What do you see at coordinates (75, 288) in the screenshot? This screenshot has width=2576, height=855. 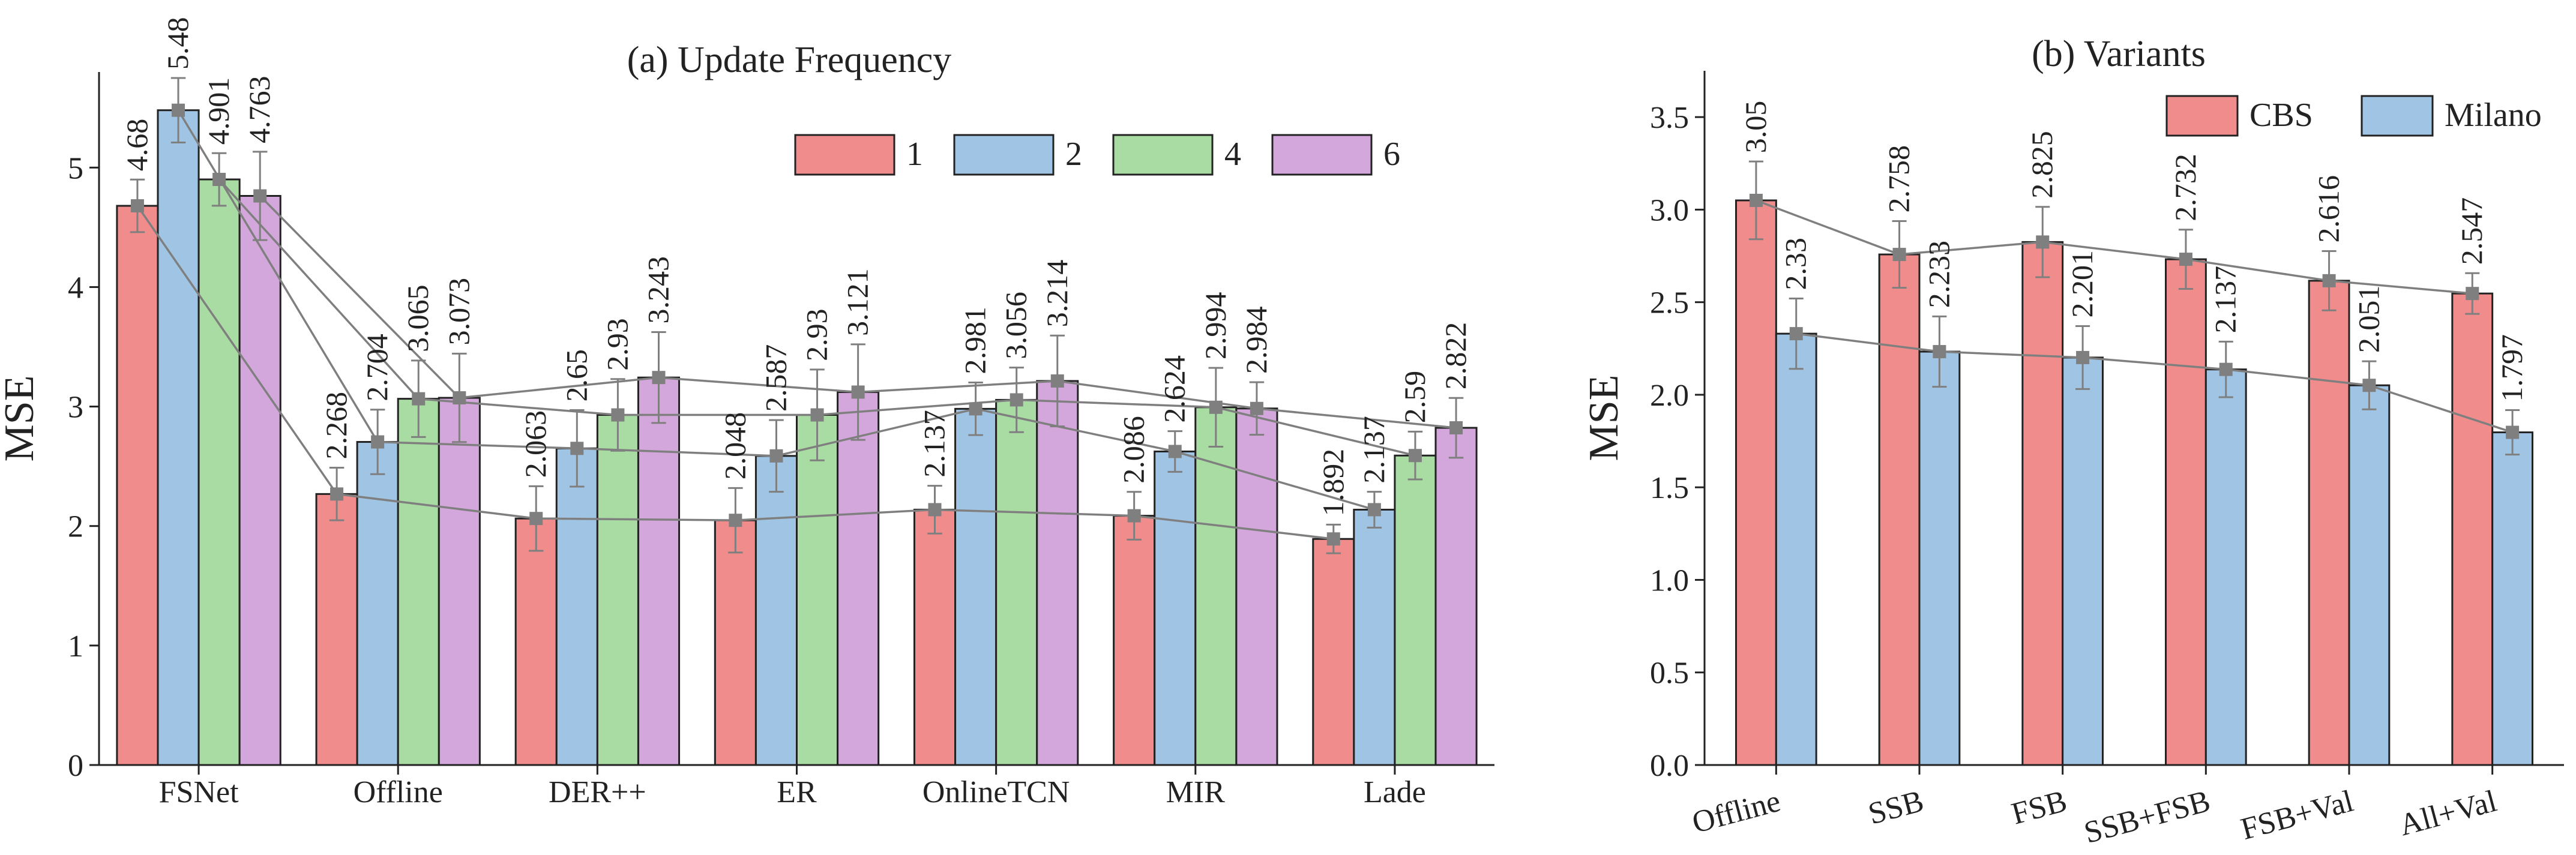 I see `y-tick-label: 4` at bounding box center [75, 288].